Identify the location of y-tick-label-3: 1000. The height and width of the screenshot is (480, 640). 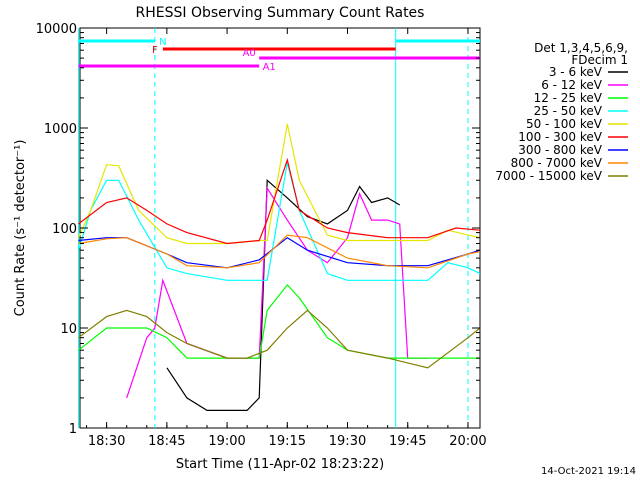
(60, 129).